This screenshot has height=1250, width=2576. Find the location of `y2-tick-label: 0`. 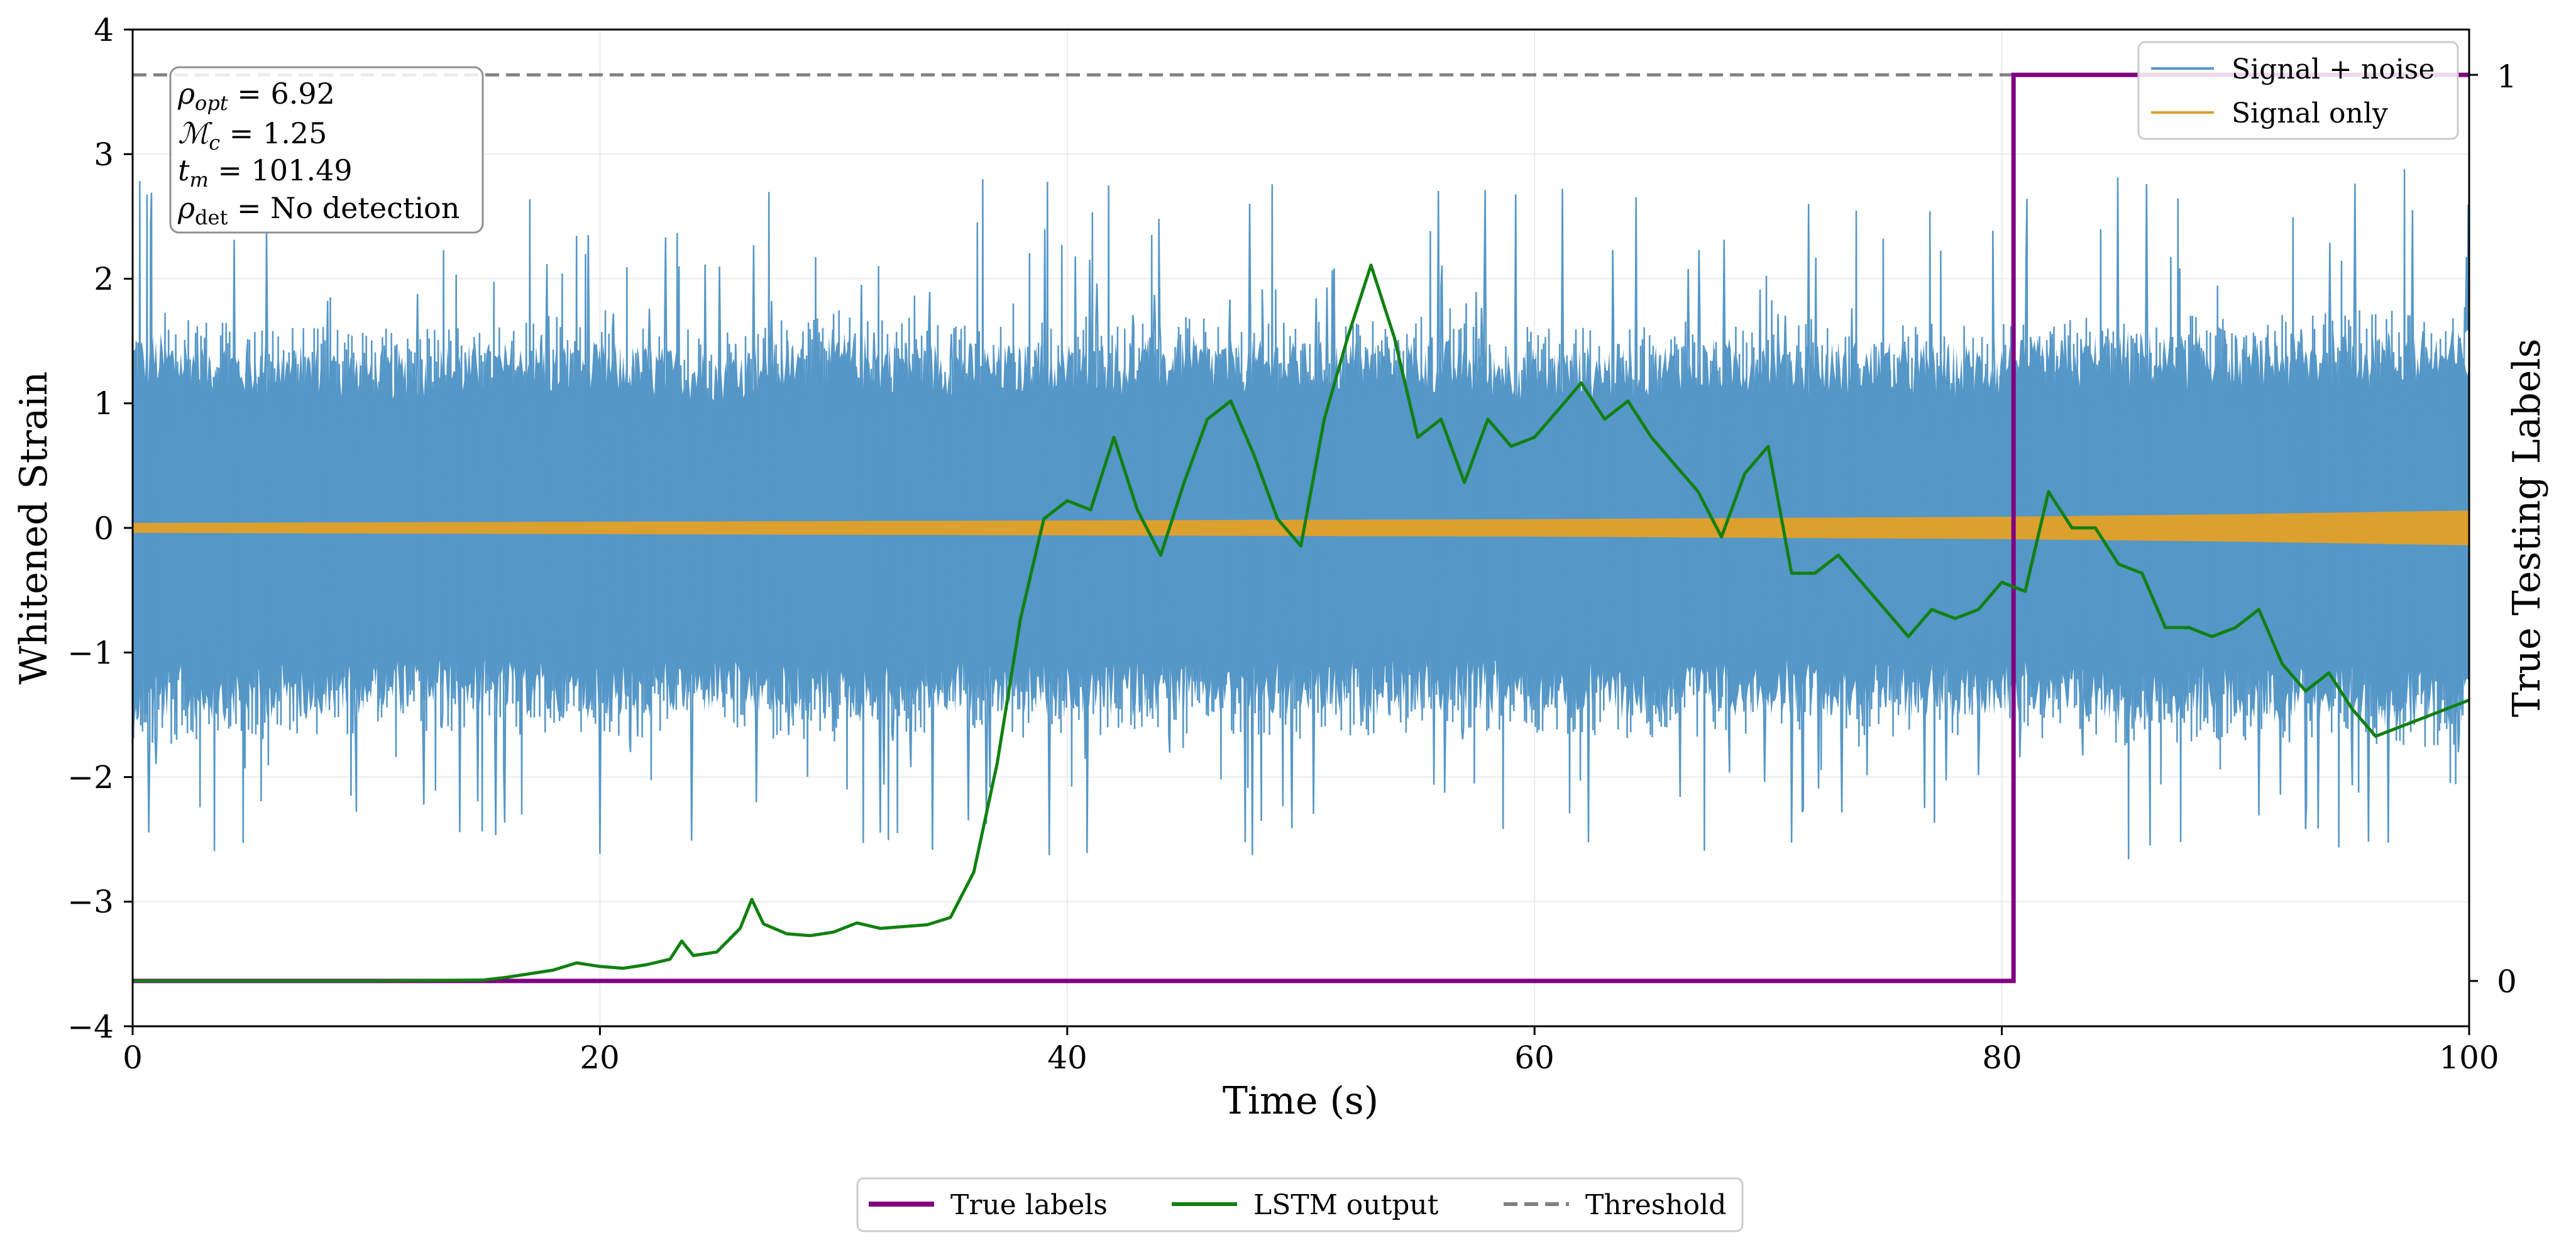

y2-tick-label: 0 is located at coordinates (2507, 981).